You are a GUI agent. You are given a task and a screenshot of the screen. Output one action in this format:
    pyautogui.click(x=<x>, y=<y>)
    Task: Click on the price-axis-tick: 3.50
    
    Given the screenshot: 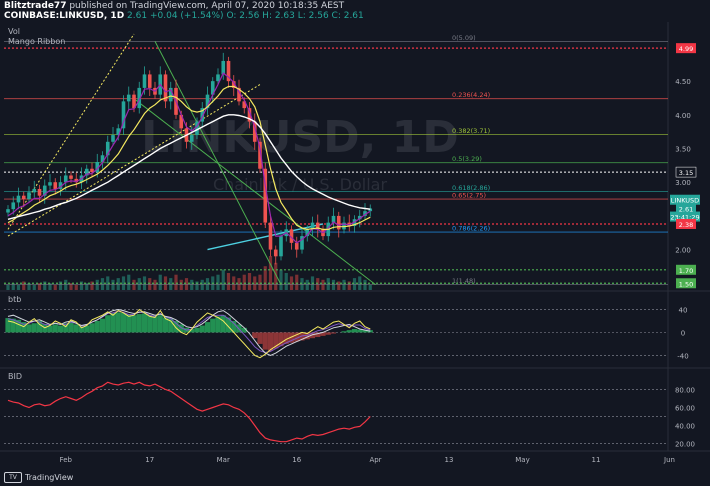 What is the action you would take?
    pyautogui.click(x=683, y=150)
    